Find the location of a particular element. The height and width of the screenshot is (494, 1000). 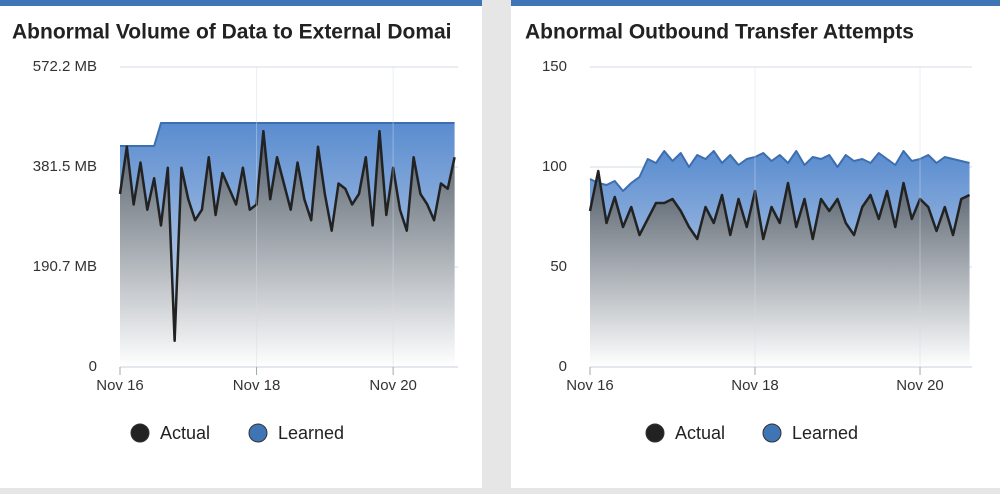

y-tick-label: 381.5 MB is located at coordinates (65, 166).